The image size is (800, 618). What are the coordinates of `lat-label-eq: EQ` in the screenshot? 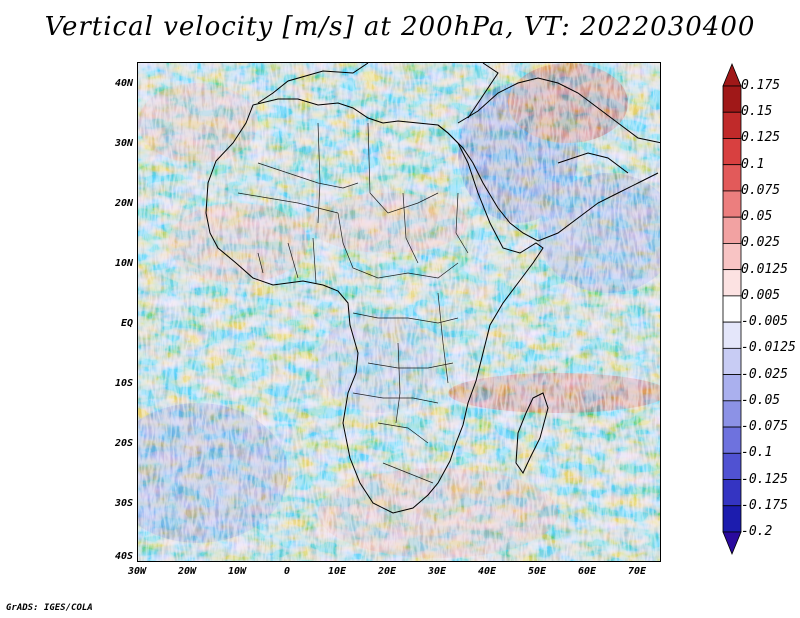 It's located at (126, 323).